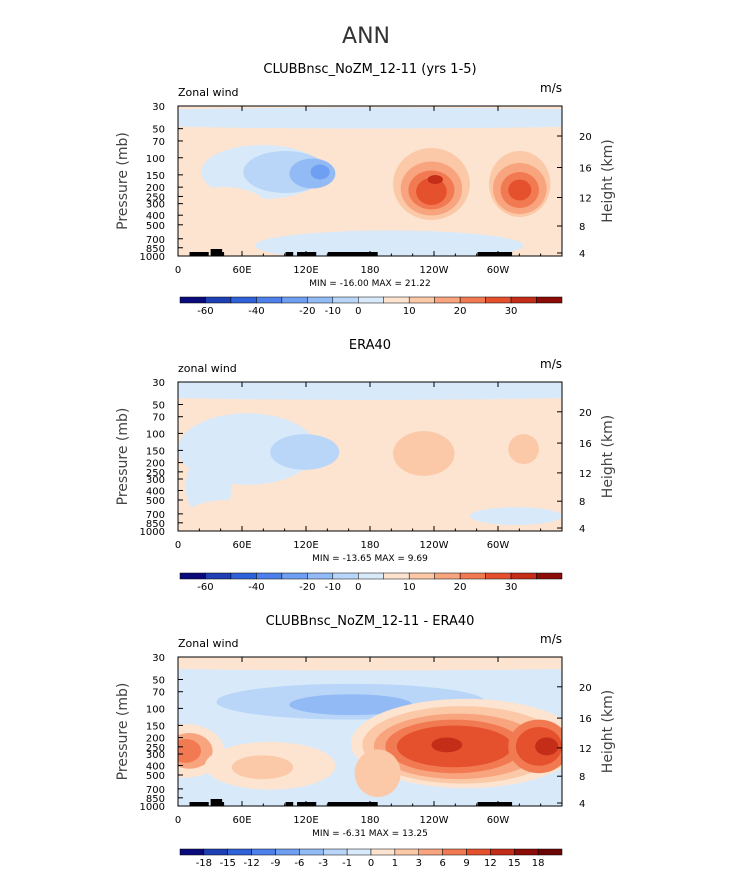 The width and height of the screenshot is (733, 872). I want to click on colorbar-label: 9, so click(466, 863).